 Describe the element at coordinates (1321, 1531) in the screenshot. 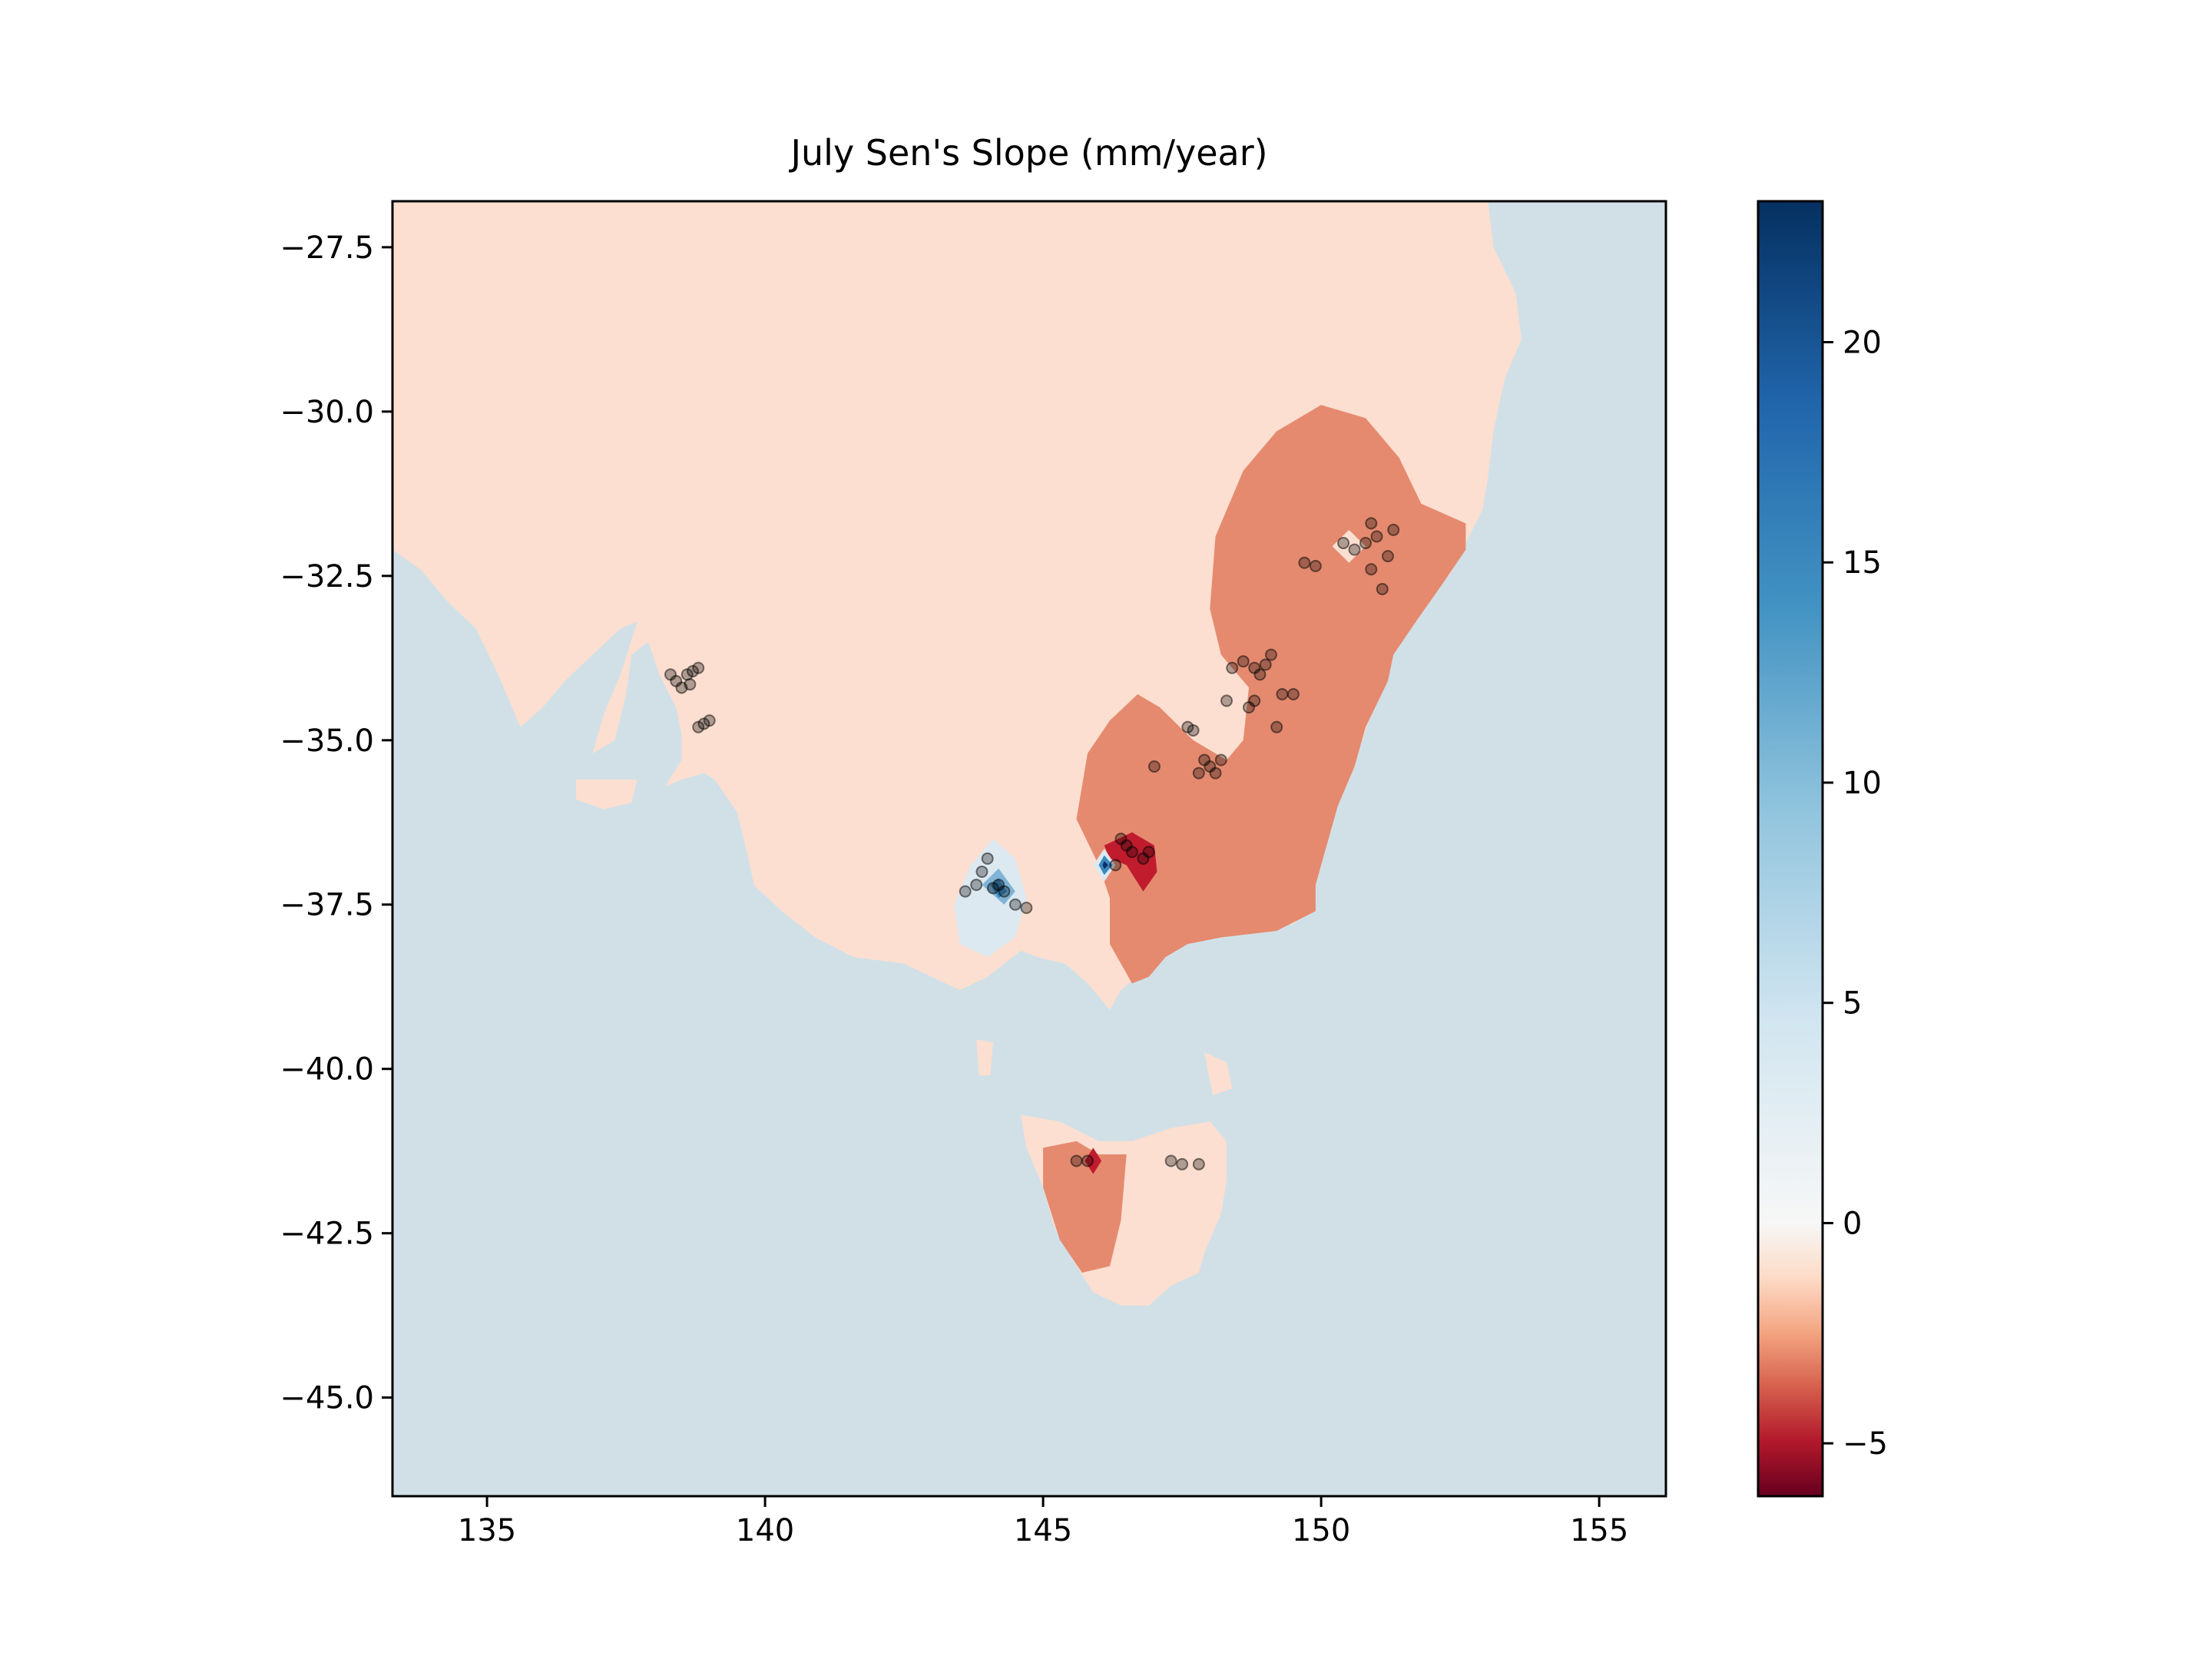

I see `x-tick-label: 150` at that location.